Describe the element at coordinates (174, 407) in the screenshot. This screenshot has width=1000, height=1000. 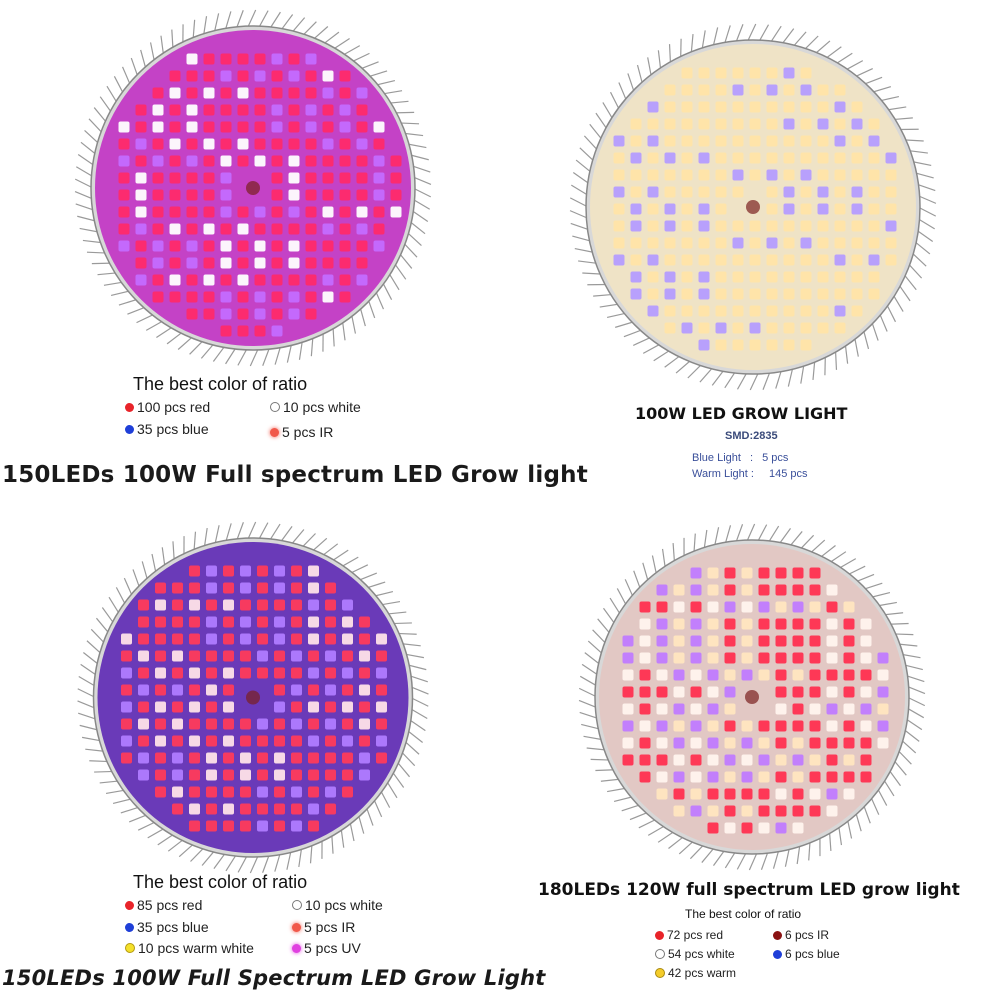
I see `legend-text: 100 pcs red` at that location.